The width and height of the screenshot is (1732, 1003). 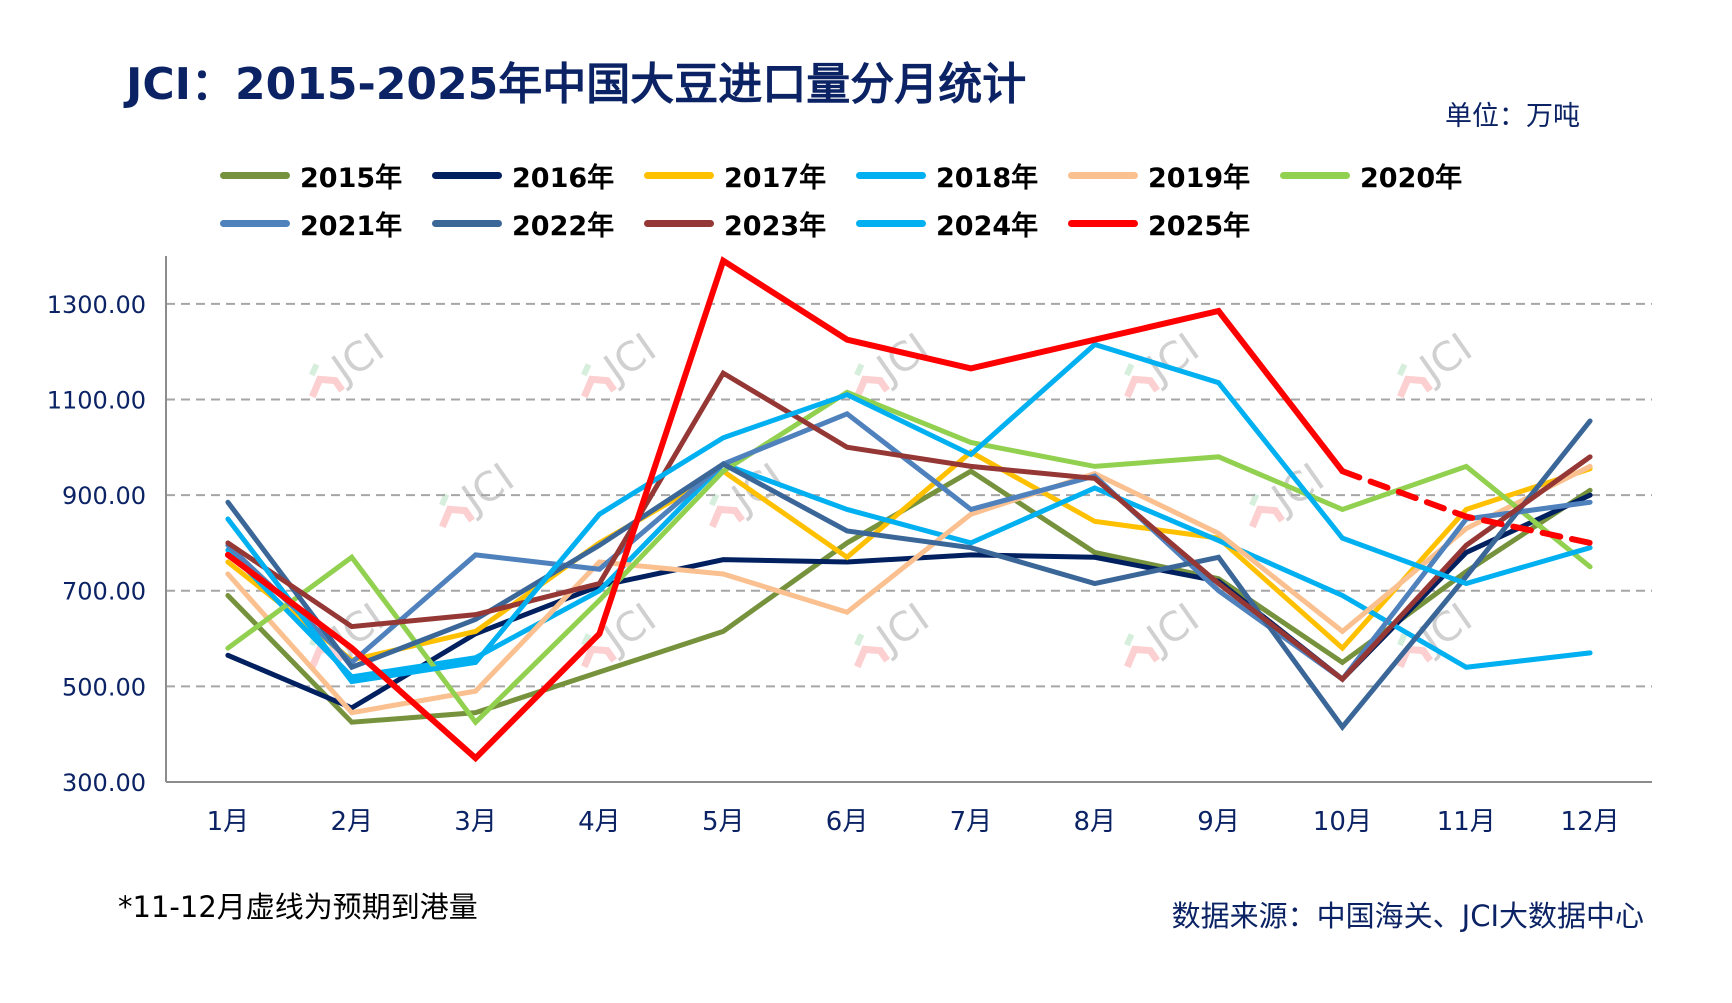 I want to click on legend-item: 2020年, so click(x=1371, y=175).